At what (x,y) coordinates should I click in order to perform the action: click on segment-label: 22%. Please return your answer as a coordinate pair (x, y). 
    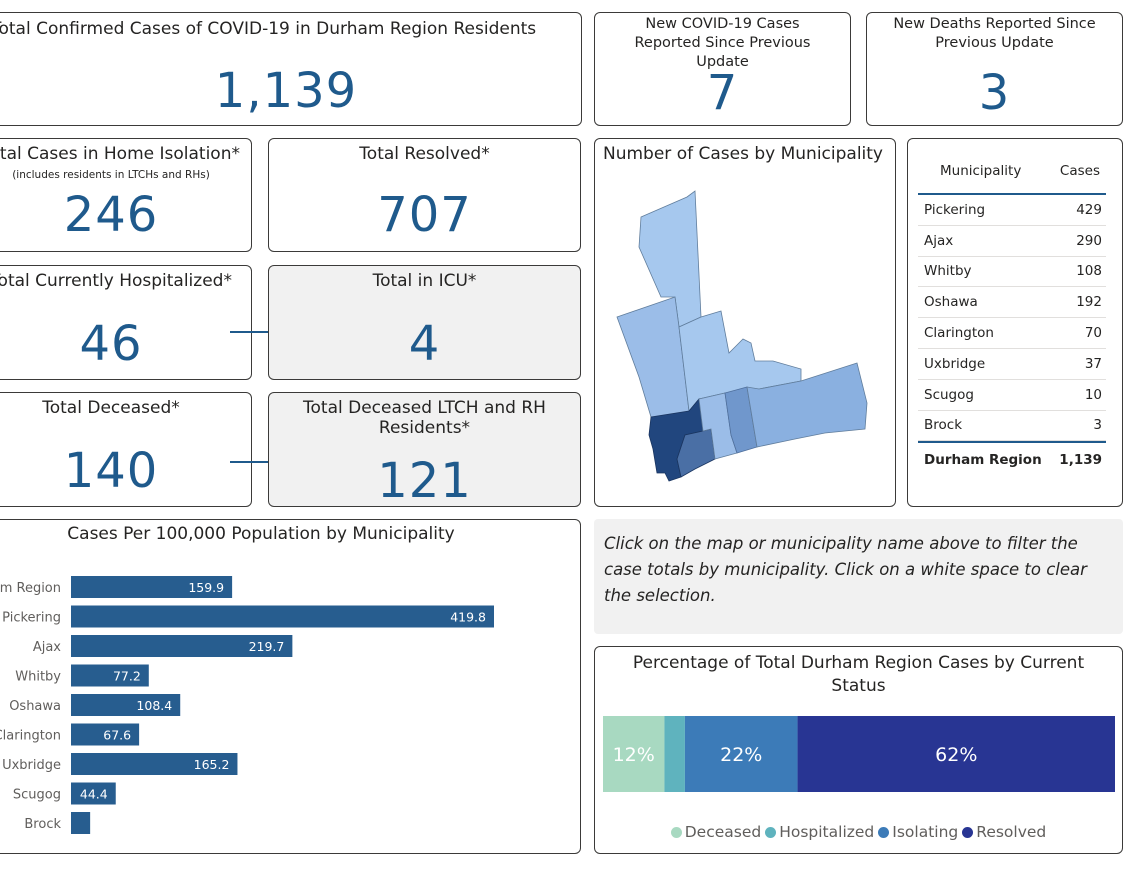
    Looking at the image, I should click on (741, 755).